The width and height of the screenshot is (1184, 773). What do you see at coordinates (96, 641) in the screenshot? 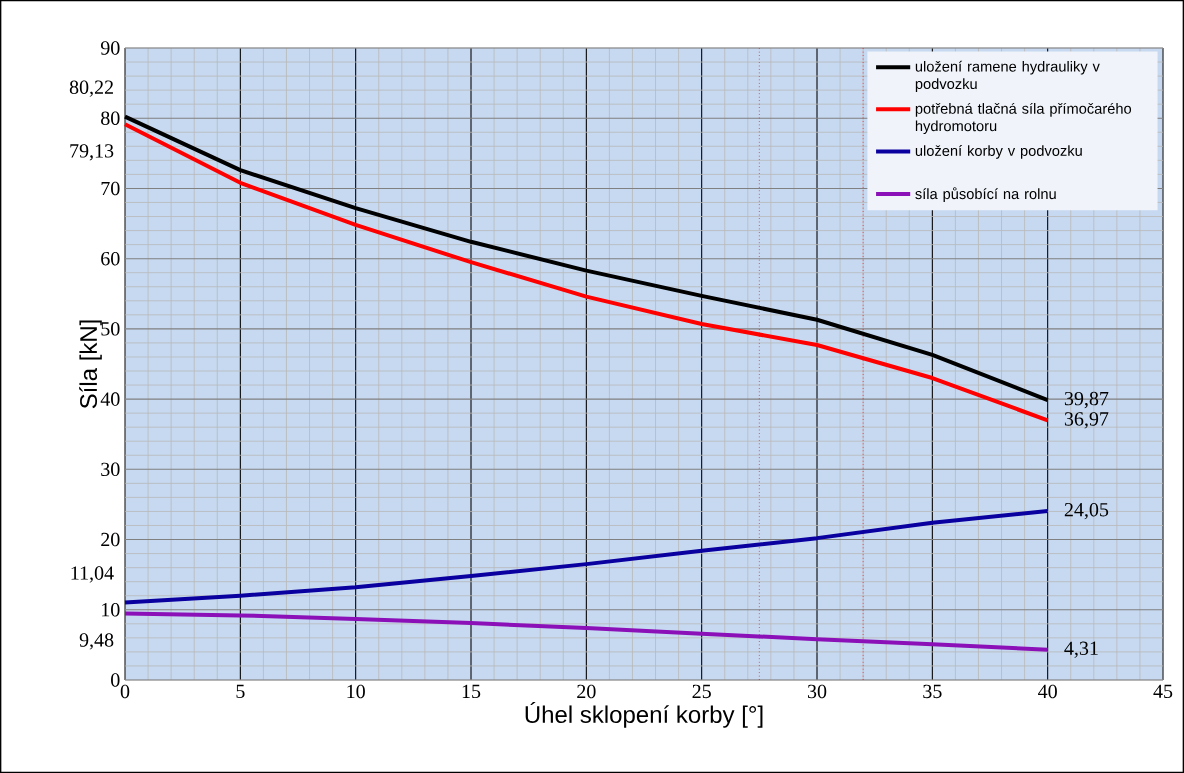
I see `data-label: 9,48` at bounding box center [96, 641].